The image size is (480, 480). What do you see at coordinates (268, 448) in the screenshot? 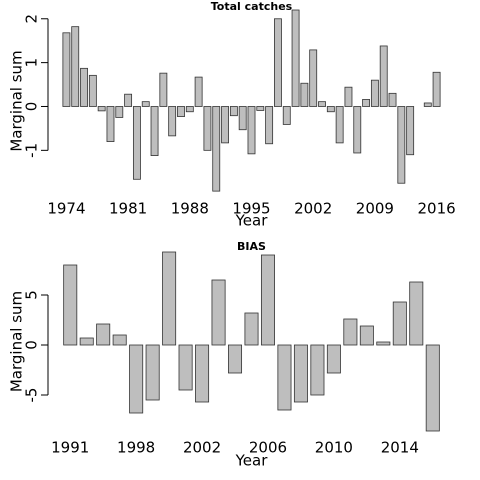
I see `x-tick-label: 2006` at bounding box center [268, 448].